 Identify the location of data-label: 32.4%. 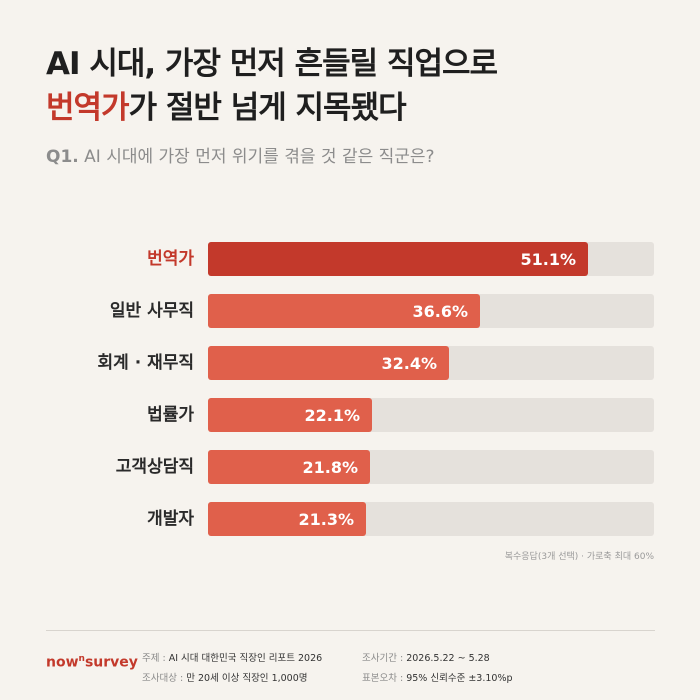
(409, 363).